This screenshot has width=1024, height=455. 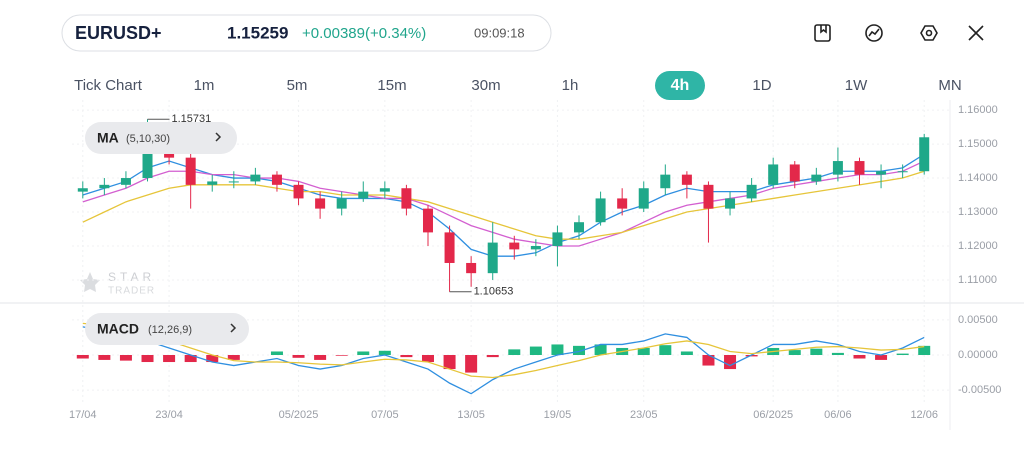 What do you see at coordinates (929, 33) in the screenshot?
I see `settings-icon` at bounding box center [929, 33].